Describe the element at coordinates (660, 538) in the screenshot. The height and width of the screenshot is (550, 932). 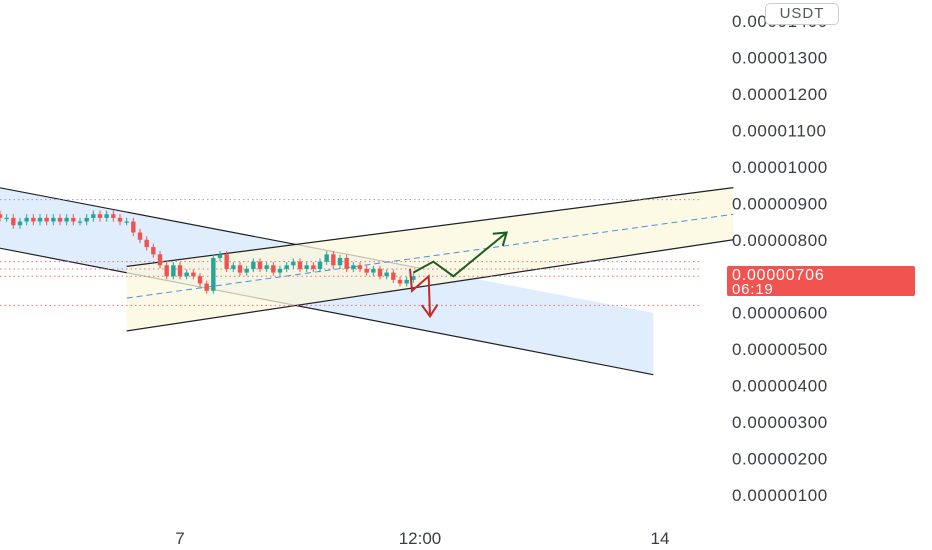
I see `x-tick-label: 14` at that location.